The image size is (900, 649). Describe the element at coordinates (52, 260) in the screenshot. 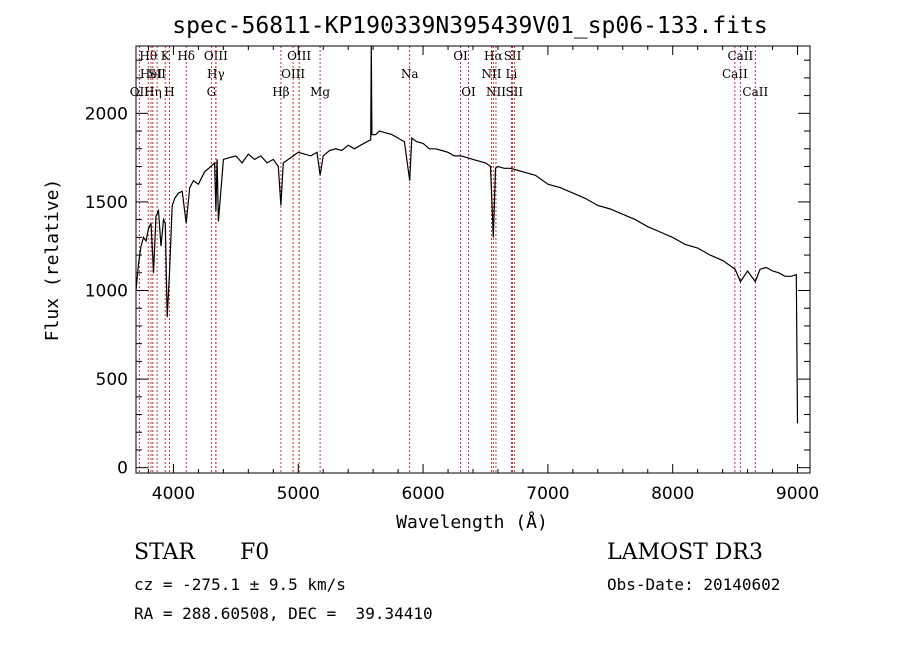

I see `y-axis-label: Flux (relative)` at that location.